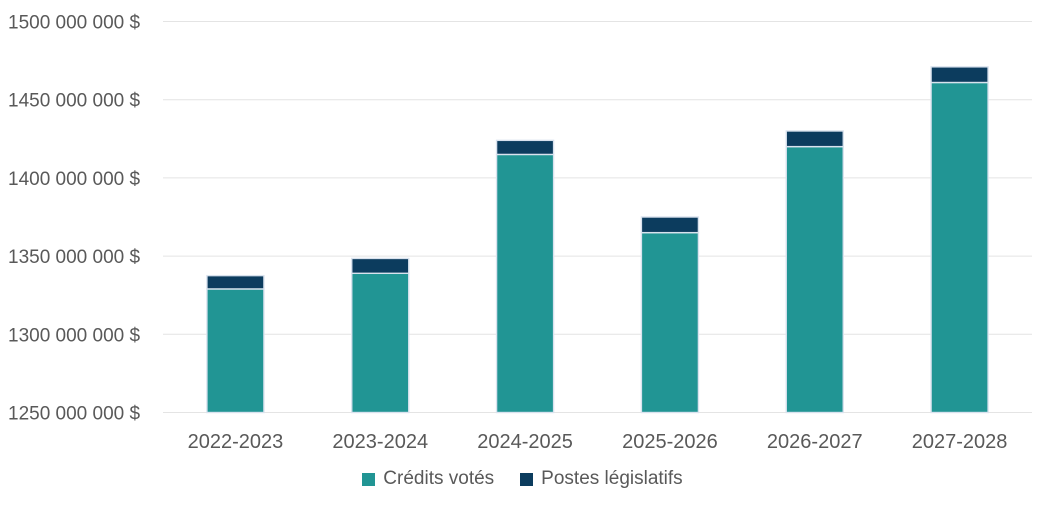 This screenshot has height=512, width=1045. Describe the element at coordinates (527, 479) in the screenshot. I see `postes-legislatifs-swatch` at that location.